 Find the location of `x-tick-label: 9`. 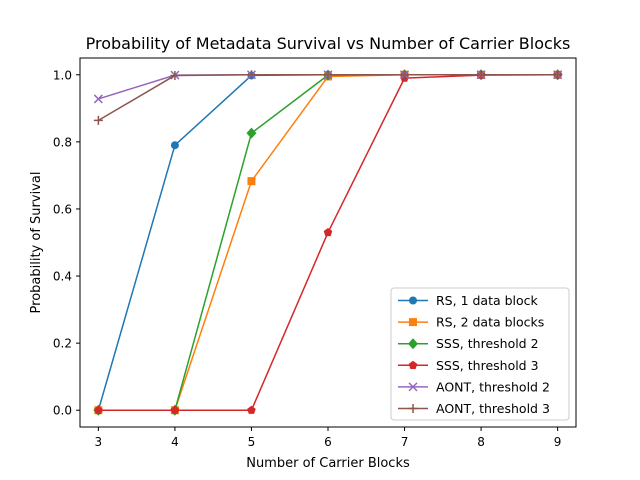

x-tick-label: 9 is located at coordinates (558, 442).